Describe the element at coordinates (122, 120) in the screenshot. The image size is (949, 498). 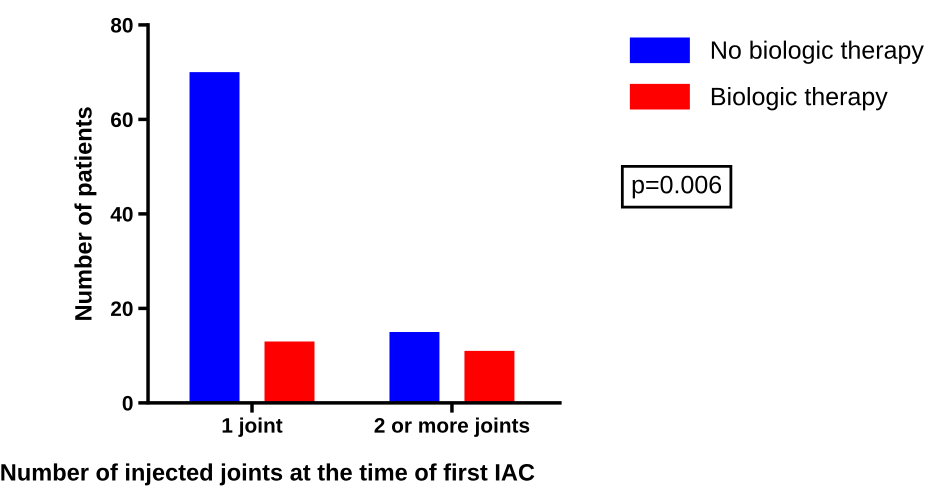
I see `y-tick-label: 60` at that location.